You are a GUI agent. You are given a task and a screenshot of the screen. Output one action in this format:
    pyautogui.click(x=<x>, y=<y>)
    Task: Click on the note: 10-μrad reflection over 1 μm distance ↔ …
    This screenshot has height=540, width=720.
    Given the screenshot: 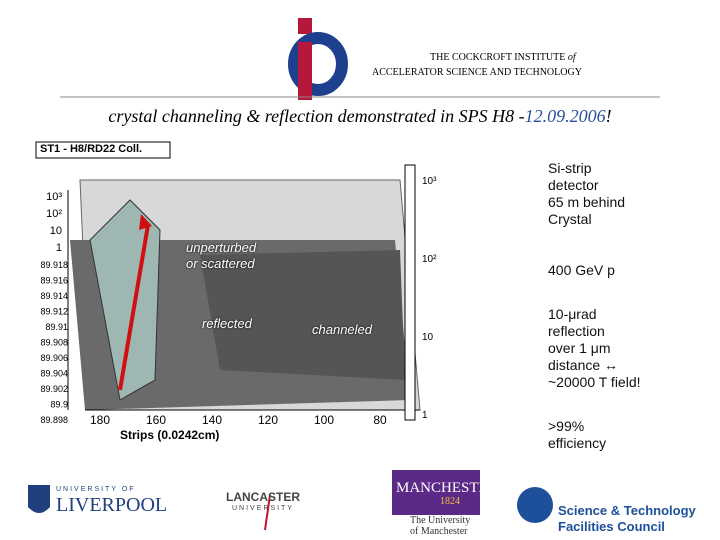 What is the action you would take?
    pyautogui.click(x=594, y=348)
    